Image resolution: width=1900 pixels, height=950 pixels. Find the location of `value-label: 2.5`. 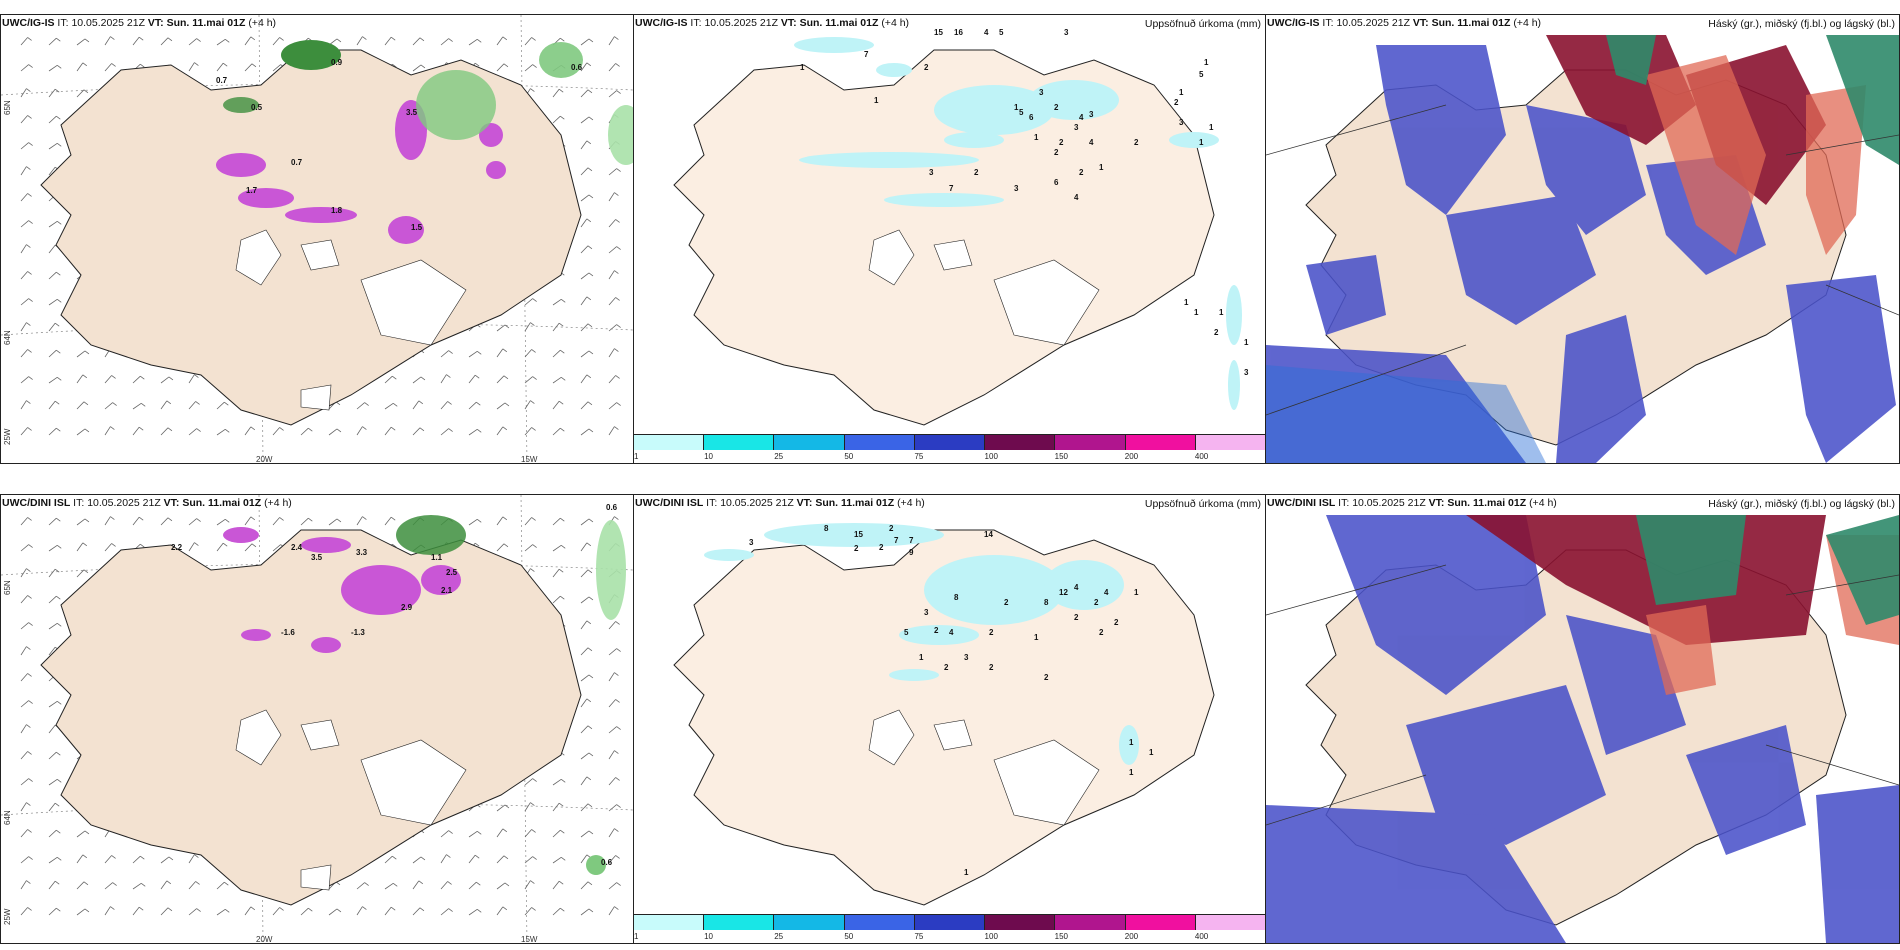

value-label: 2.5 is located at coordinates (452, 572).